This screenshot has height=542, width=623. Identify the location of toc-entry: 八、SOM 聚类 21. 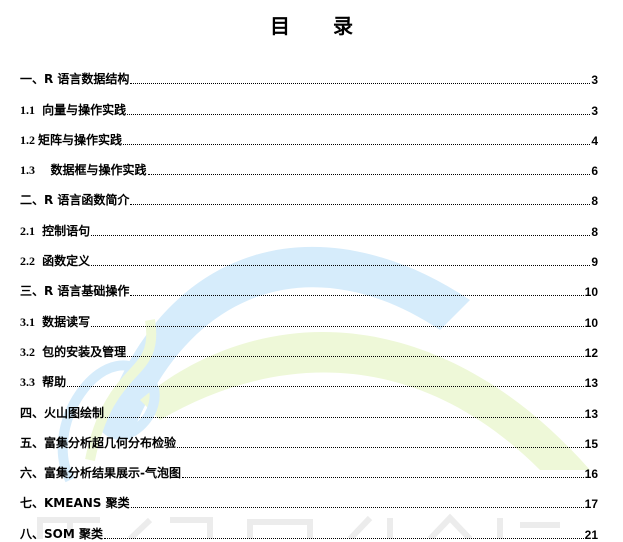
(309, 526).